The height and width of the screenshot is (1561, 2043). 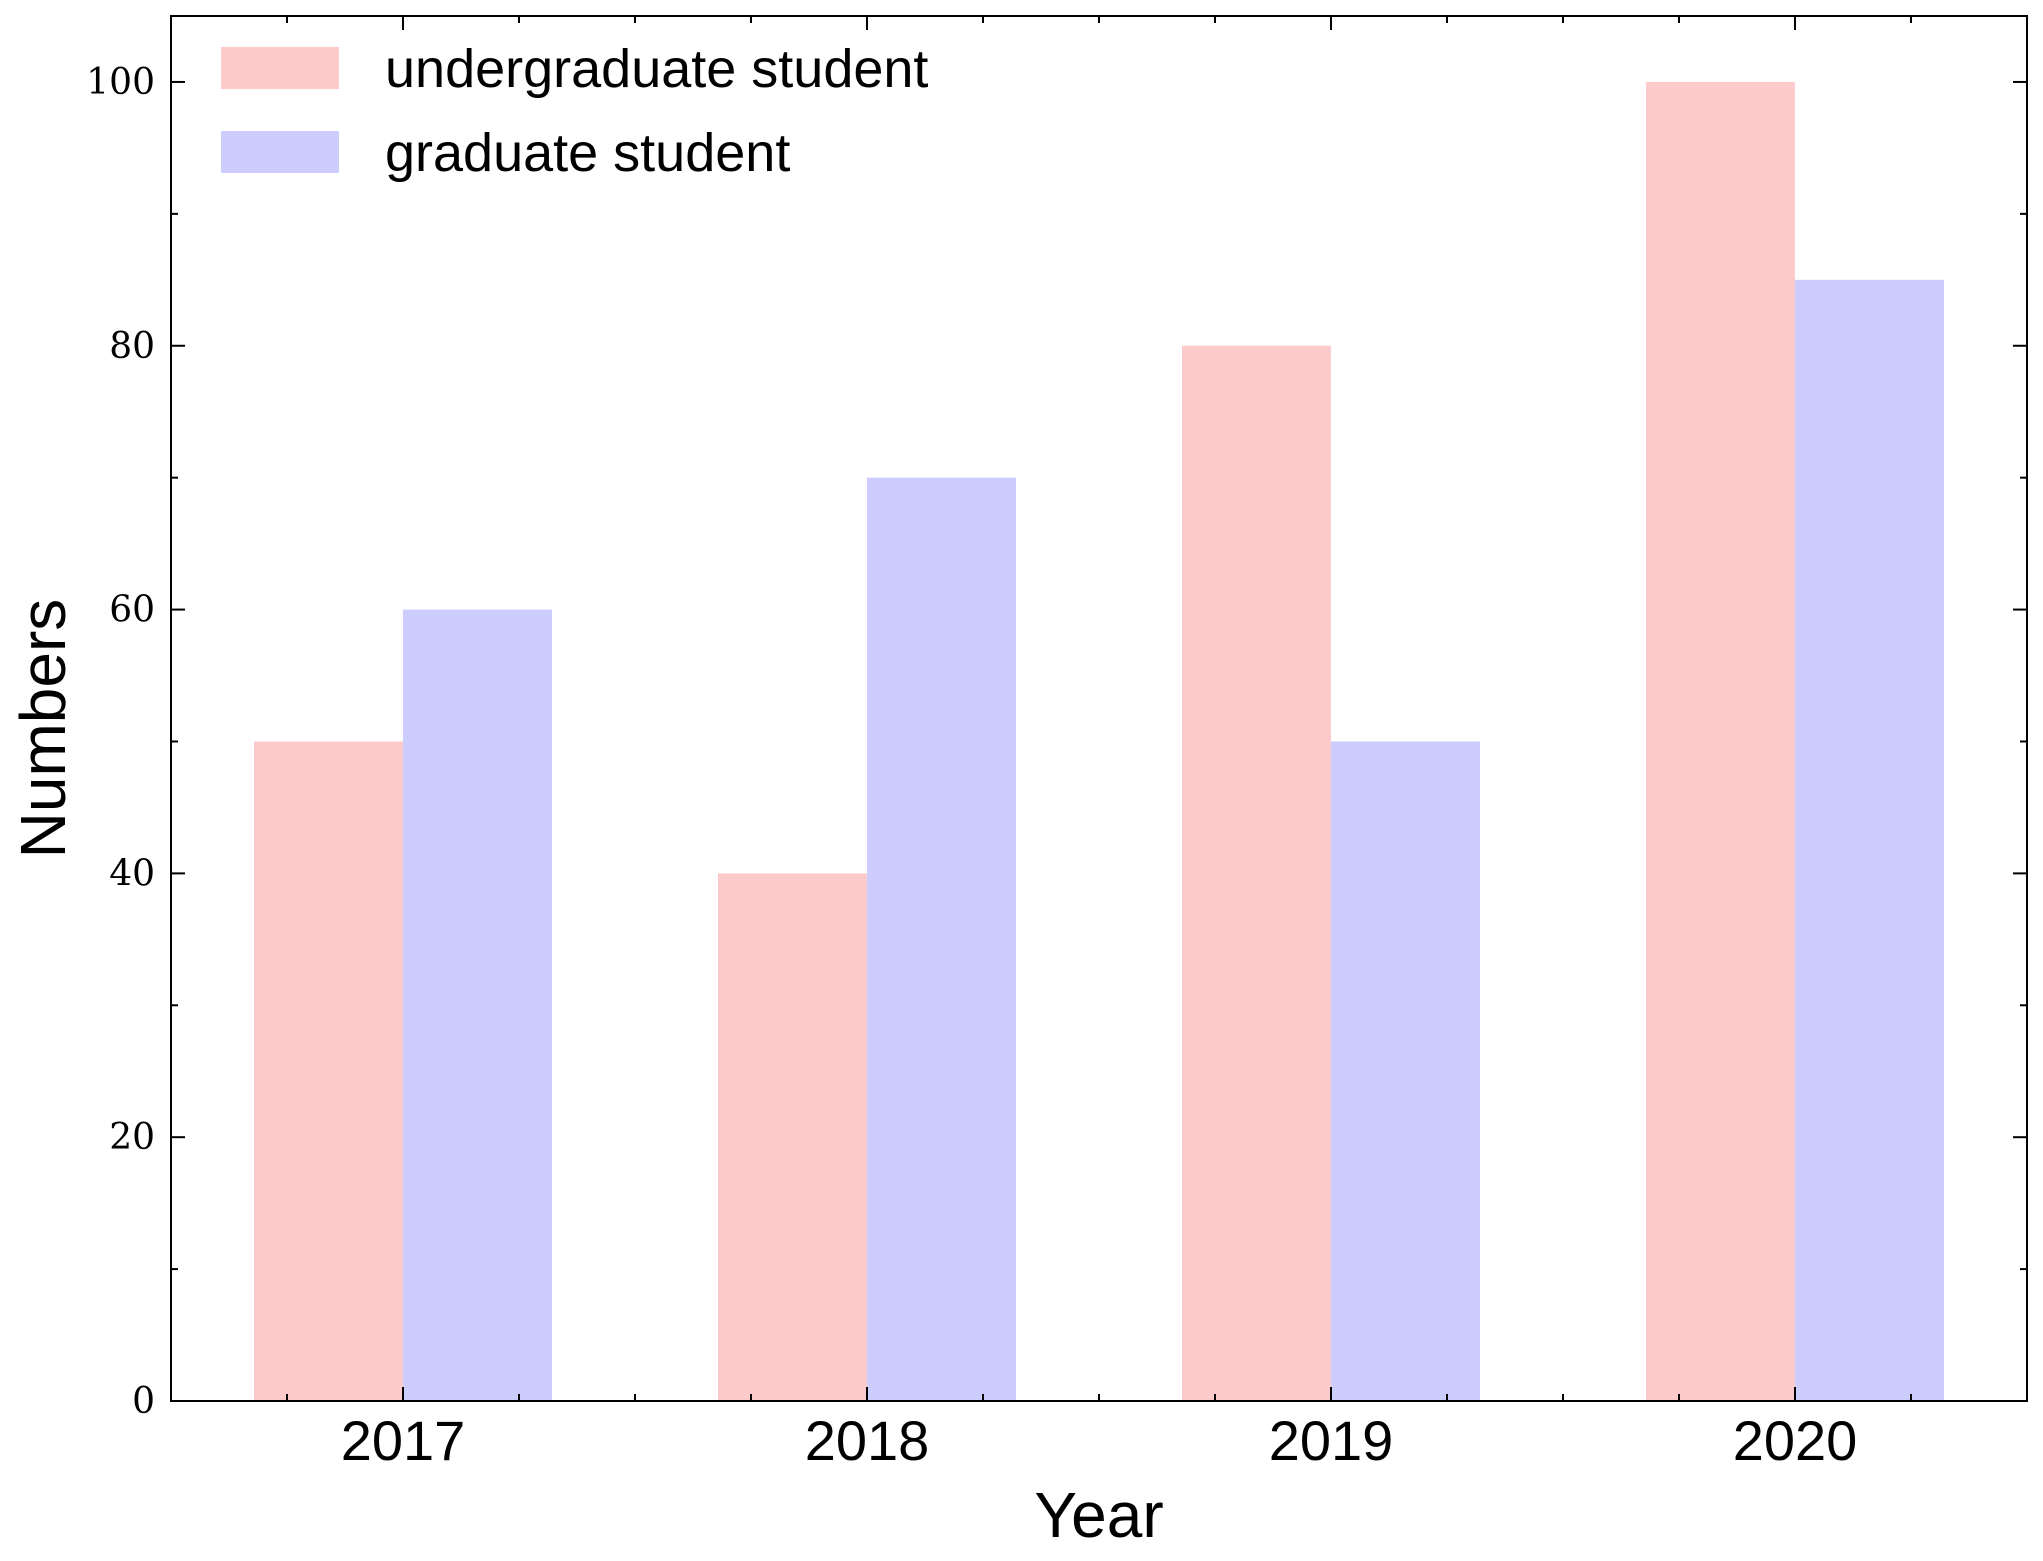 What do you see at coordinates (792, 1137) in the screenshot?
I see `bar-undergraduate-student-2018` at bounding box center [792, 1137].